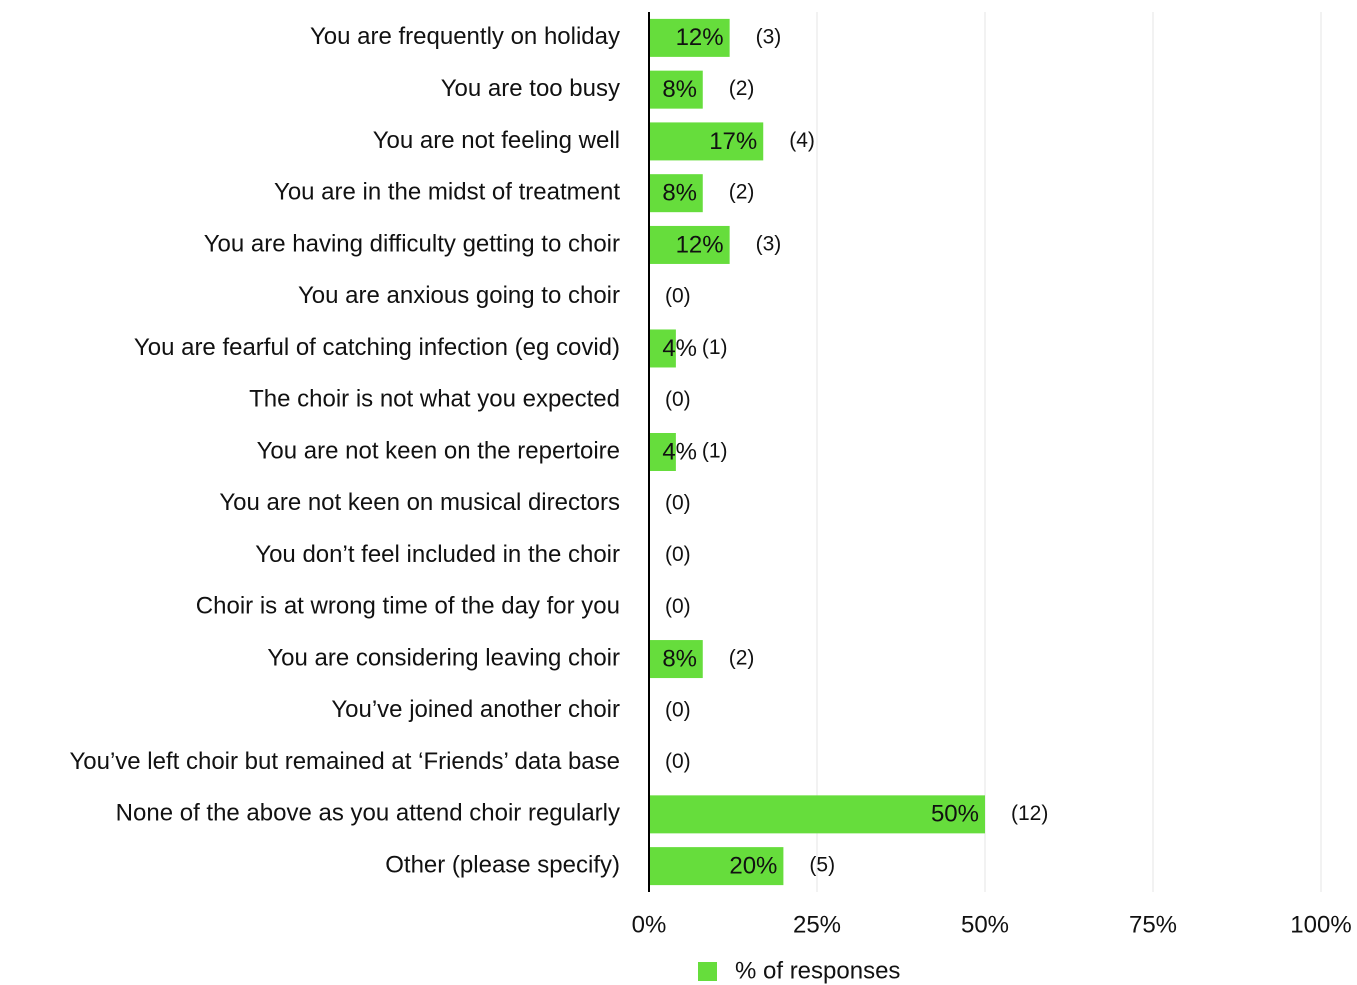 Image resolution: width=1357 pixels, height=985 pixels. What do you see at coordinates (753, 865) in the screenshot?
I see `value-label: 20%` at bounding box center [753, 865].